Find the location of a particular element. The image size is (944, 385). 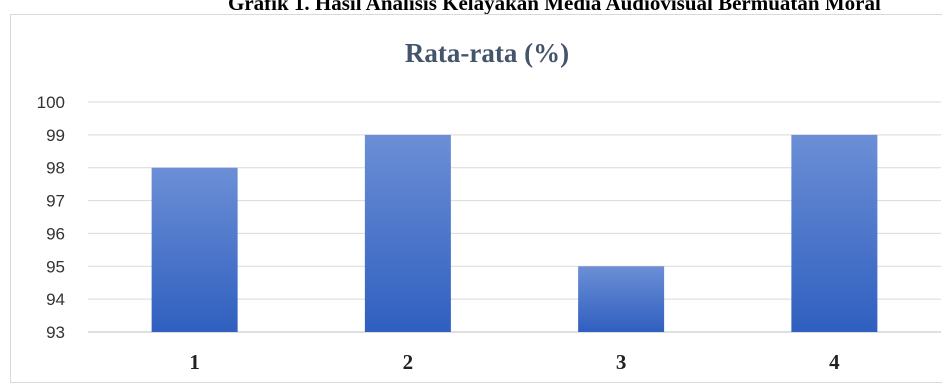

y-tick-label: 96 is located at coordinates (55, 233).